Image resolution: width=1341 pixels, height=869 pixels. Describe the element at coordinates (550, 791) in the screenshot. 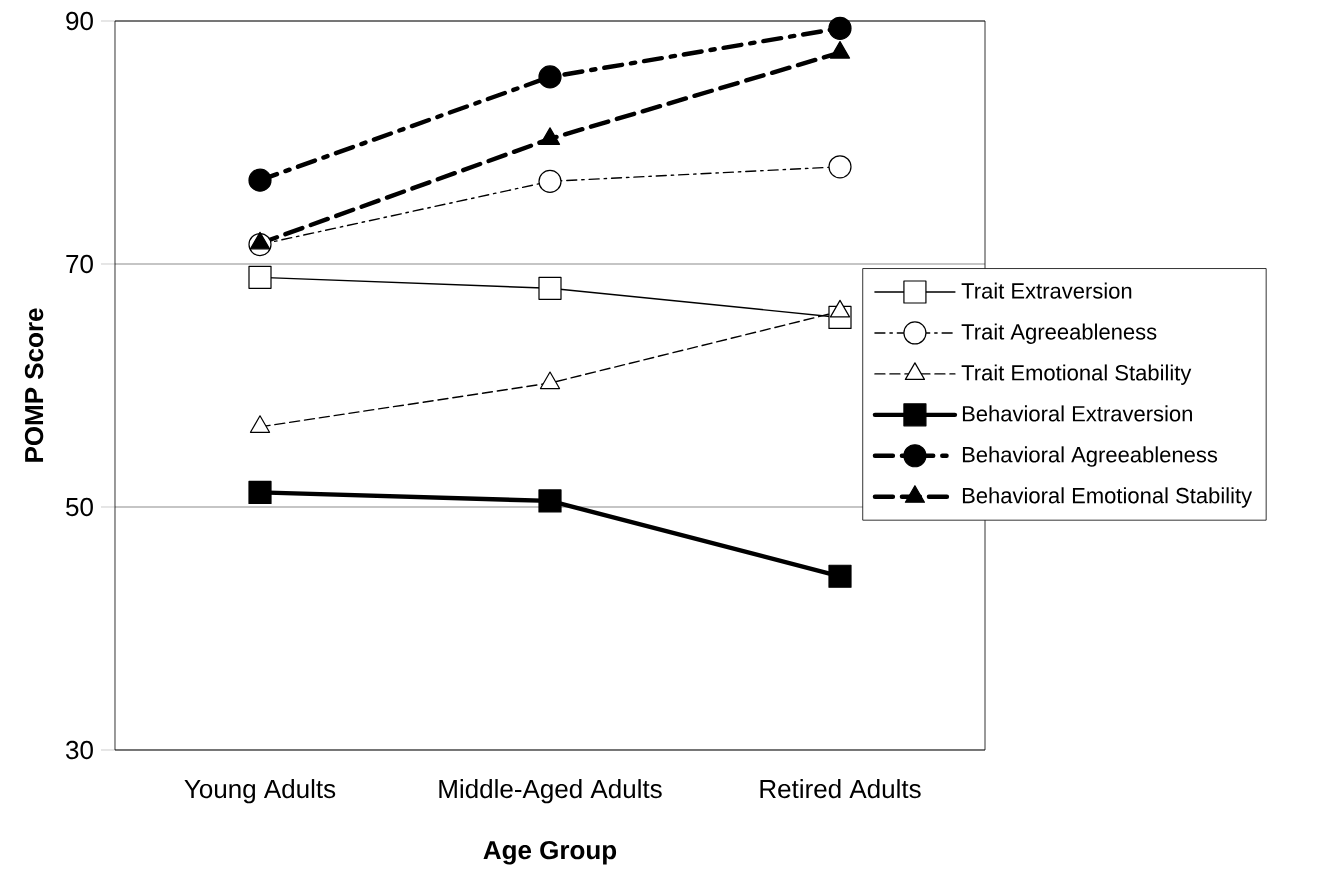

I see `x-tick-label: Middle-Aged Adults` at that location.